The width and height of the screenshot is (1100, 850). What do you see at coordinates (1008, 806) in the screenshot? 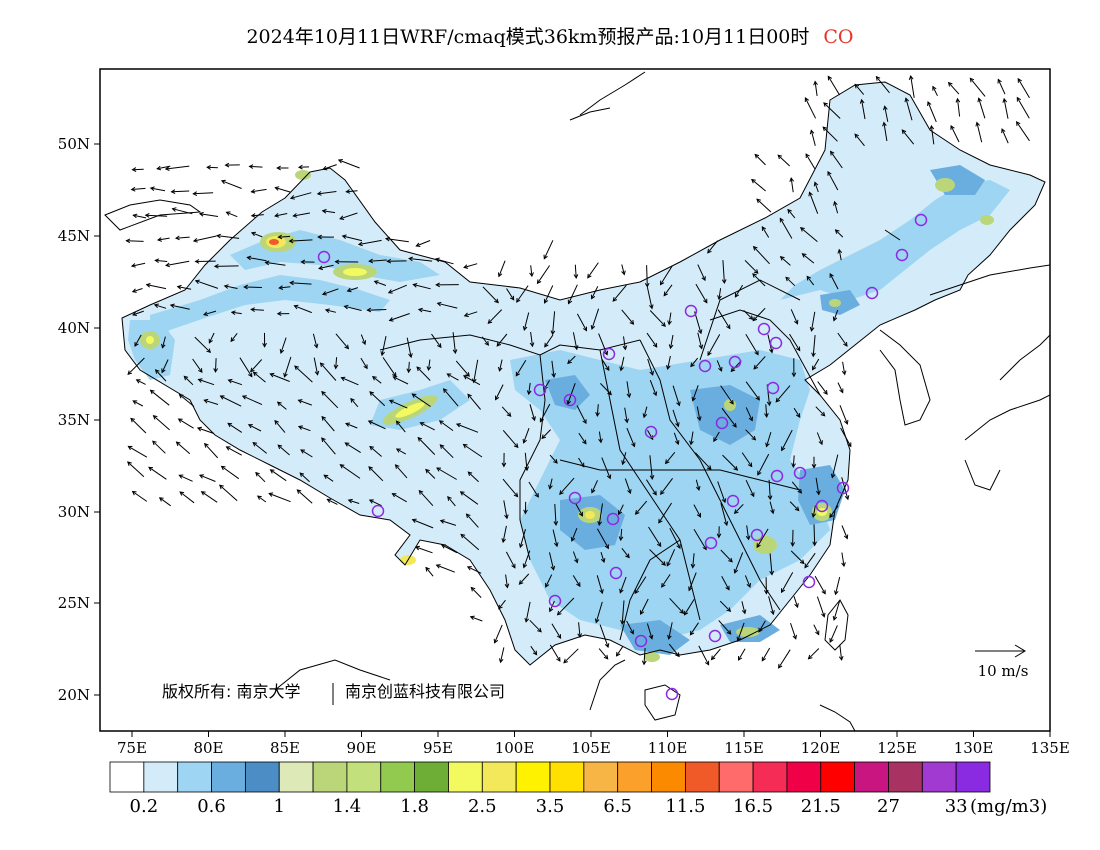
I see `colorbar-unit: (mg/m3)` at bounding box center [1008, 806].